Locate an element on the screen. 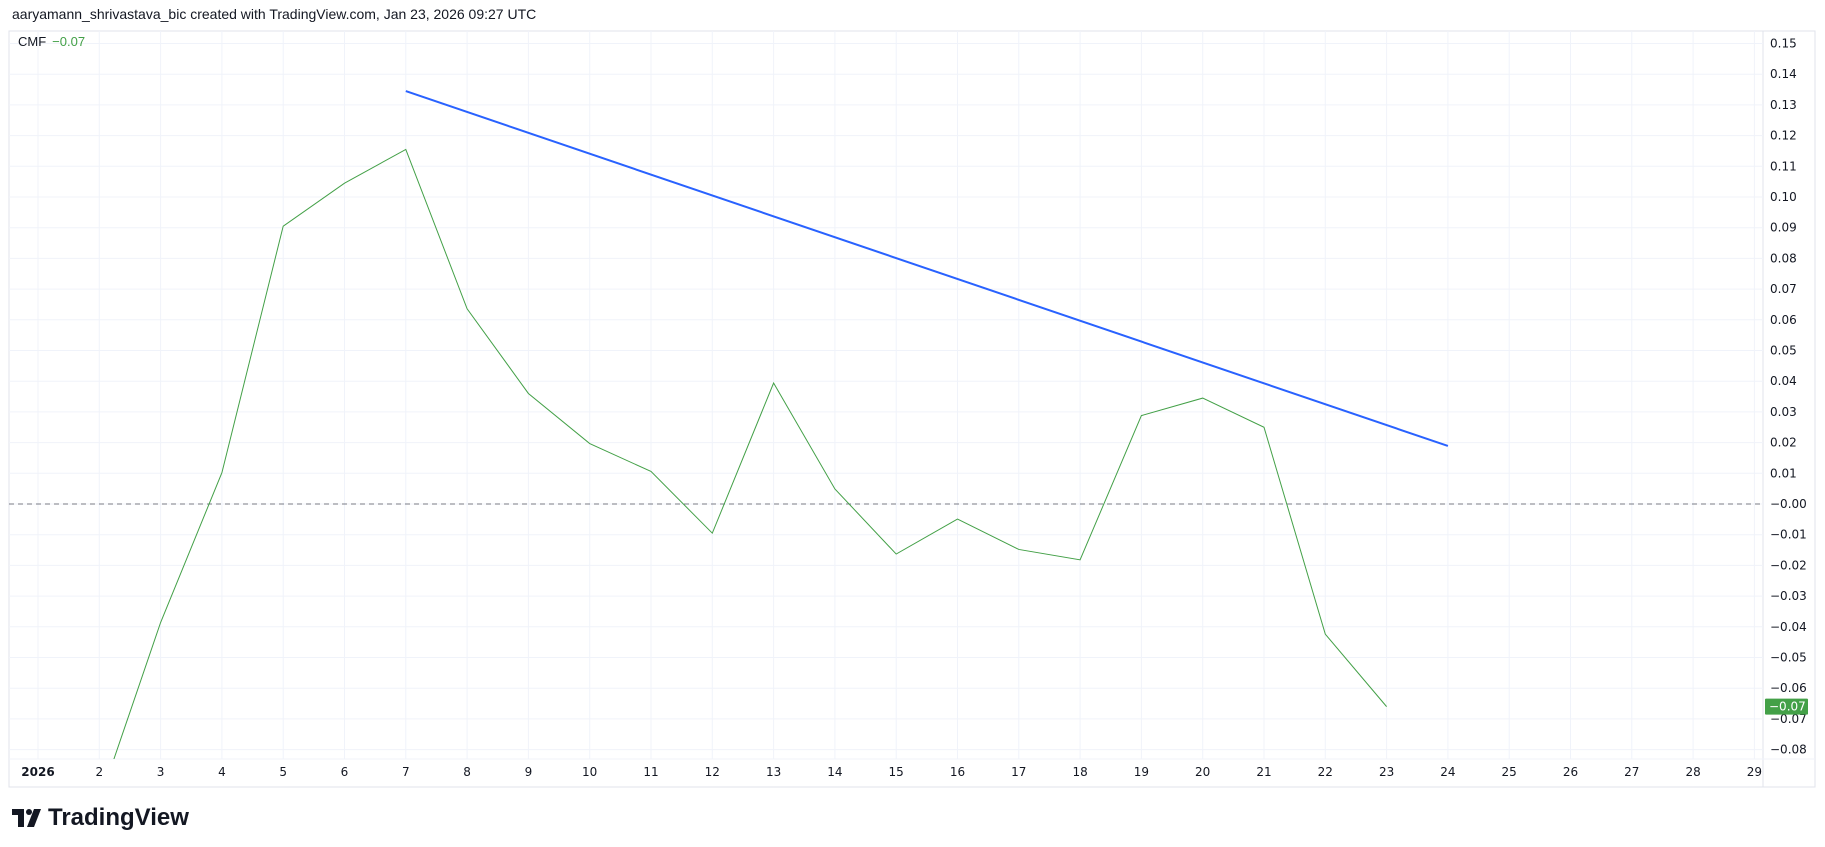 The image size is (1825, 847). y-tick-label: 0.08 is located at coordinates (1783, 258).